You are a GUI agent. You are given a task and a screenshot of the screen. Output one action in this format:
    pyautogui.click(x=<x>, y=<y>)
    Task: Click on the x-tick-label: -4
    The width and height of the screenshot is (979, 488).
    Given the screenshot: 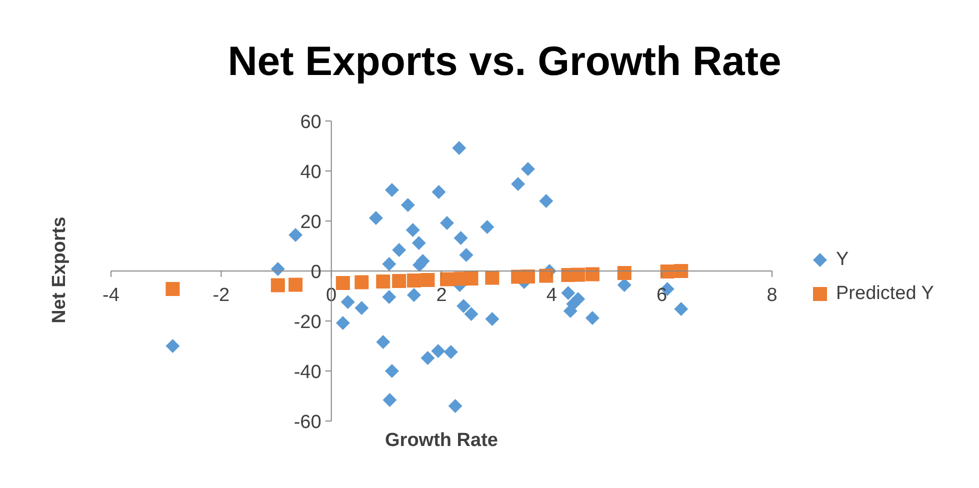 What is the action you would take?
    pyautogui.click(x=111, y=295)
    